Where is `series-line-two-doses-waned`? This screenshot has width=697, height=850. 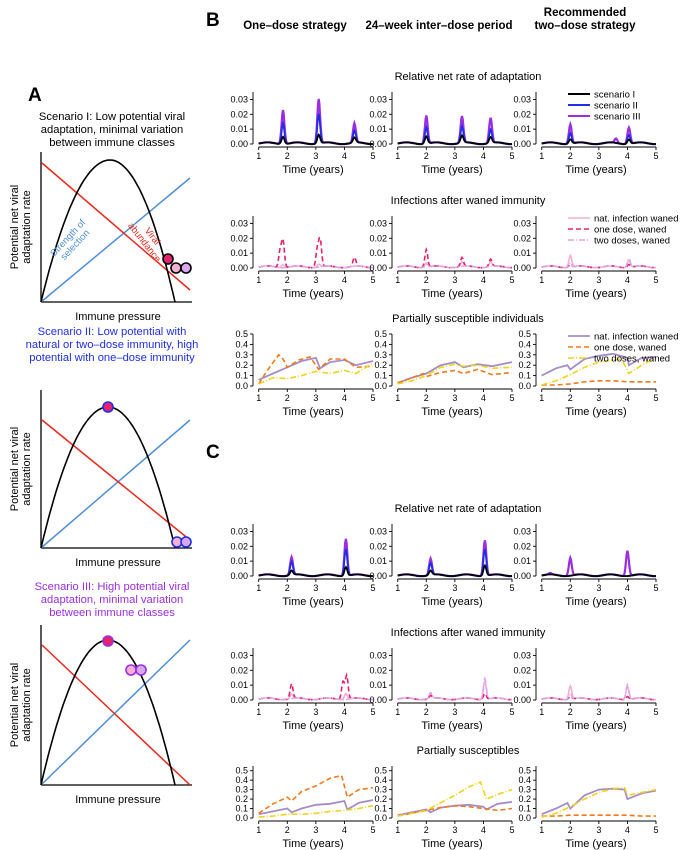 series-line-two-doses-waned is located at coordinates (455, 799).